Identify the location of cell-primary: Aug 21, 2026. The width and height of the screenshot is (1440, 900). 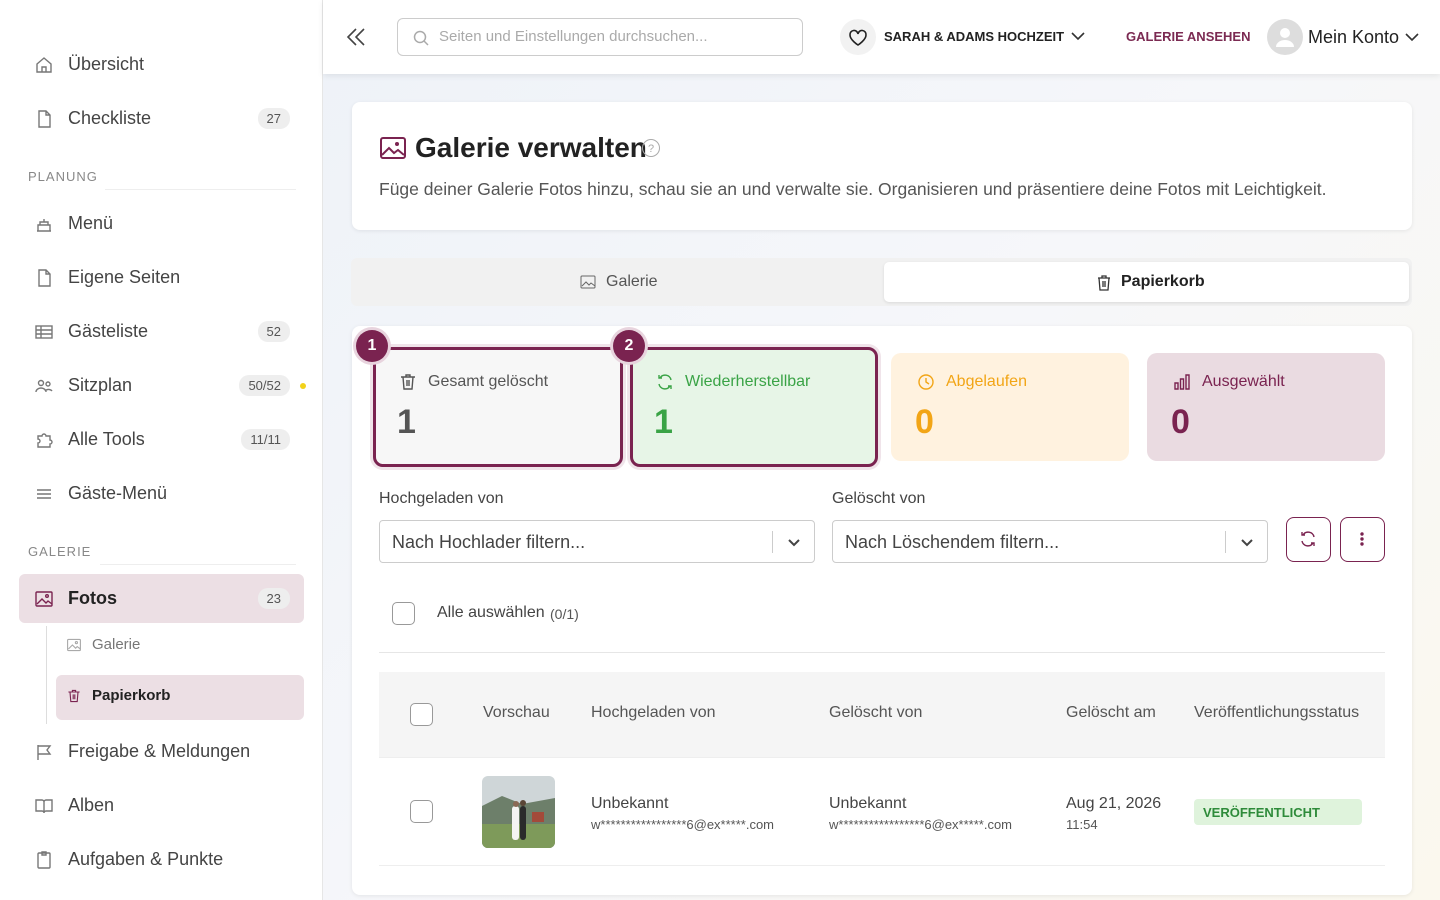
(1114, 803).